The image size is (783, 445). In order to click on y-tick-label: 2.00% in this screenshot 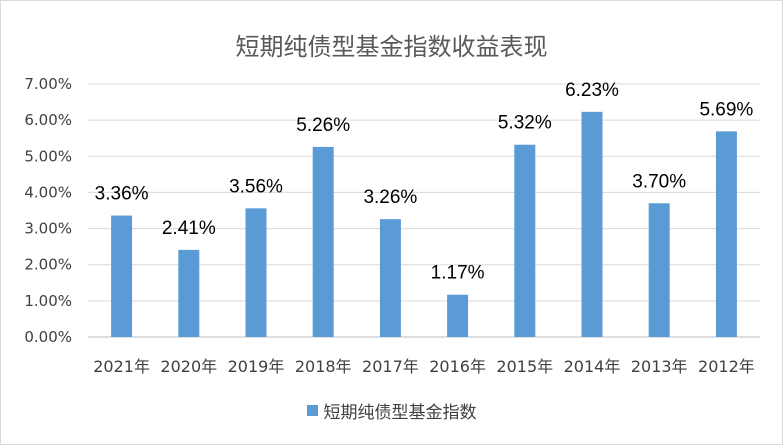, I will do `click(48, 265)`.